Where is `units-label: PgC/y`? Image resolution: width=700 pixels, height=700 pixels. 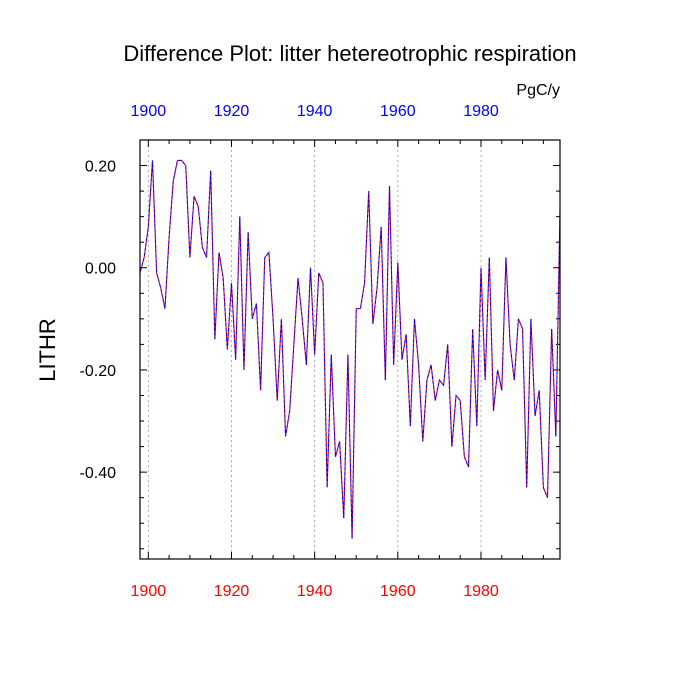
units-label: PgC/y is located at coordinates (538, 90).